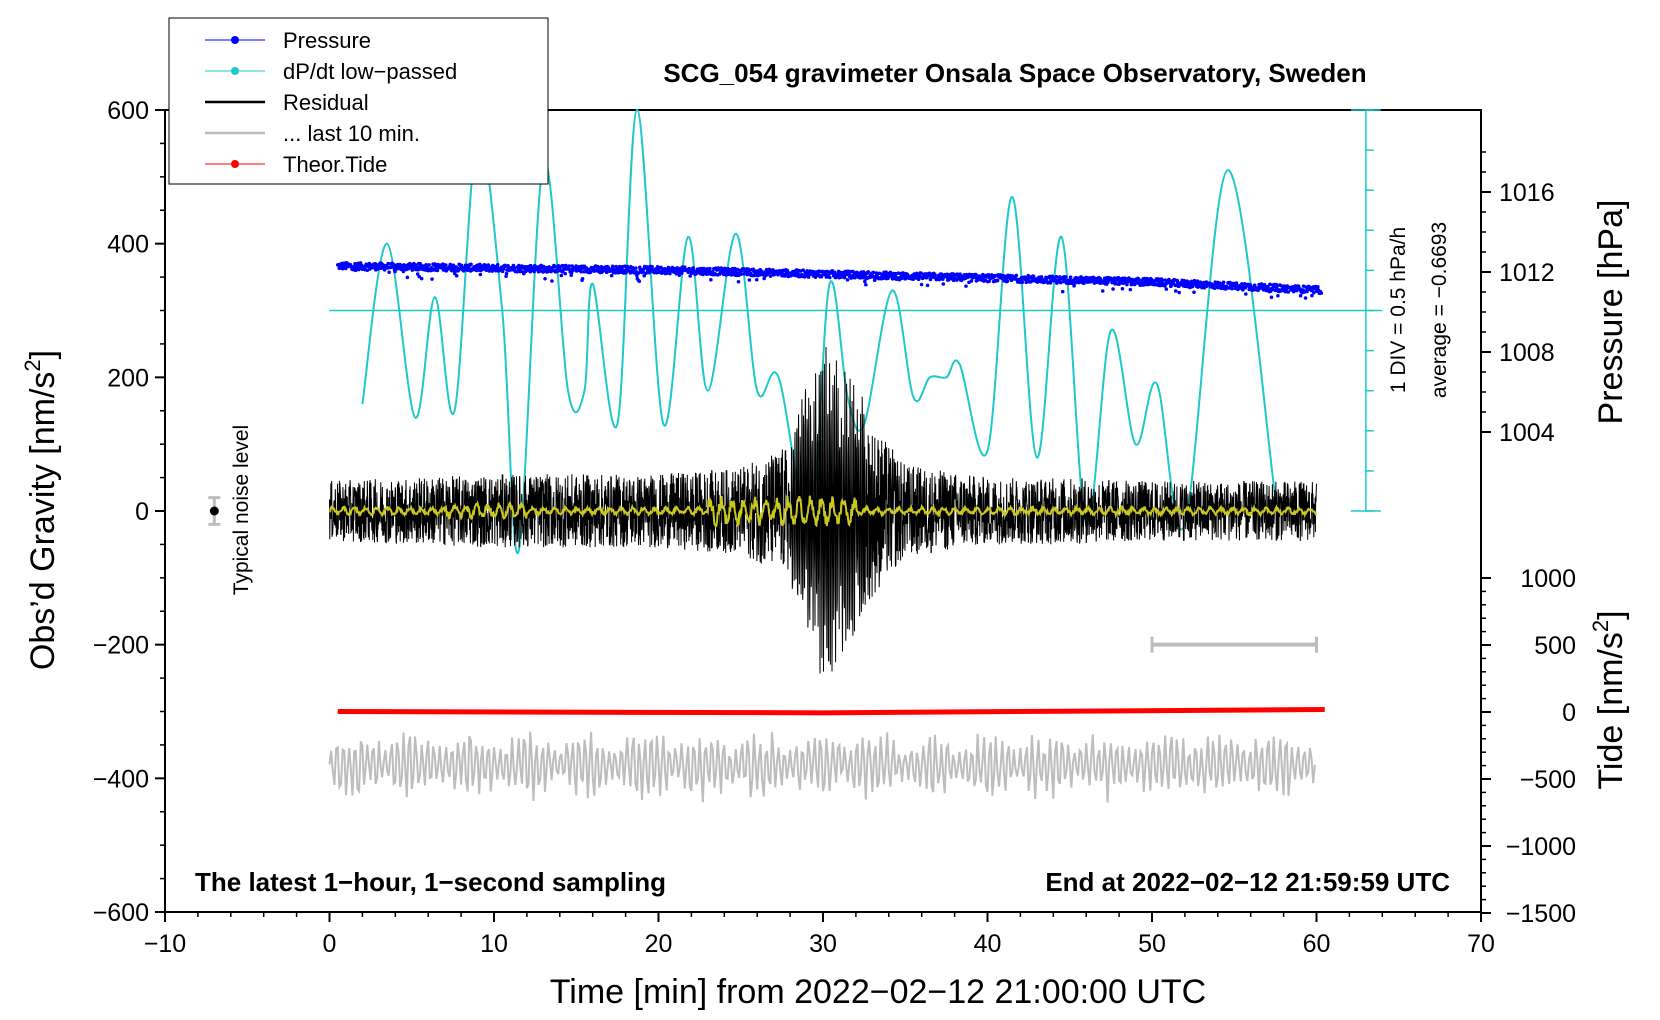 The height and width of the screenshot is (1020, 1660). I want to click on tide-tick-label: −1000, so click(1541, 847).